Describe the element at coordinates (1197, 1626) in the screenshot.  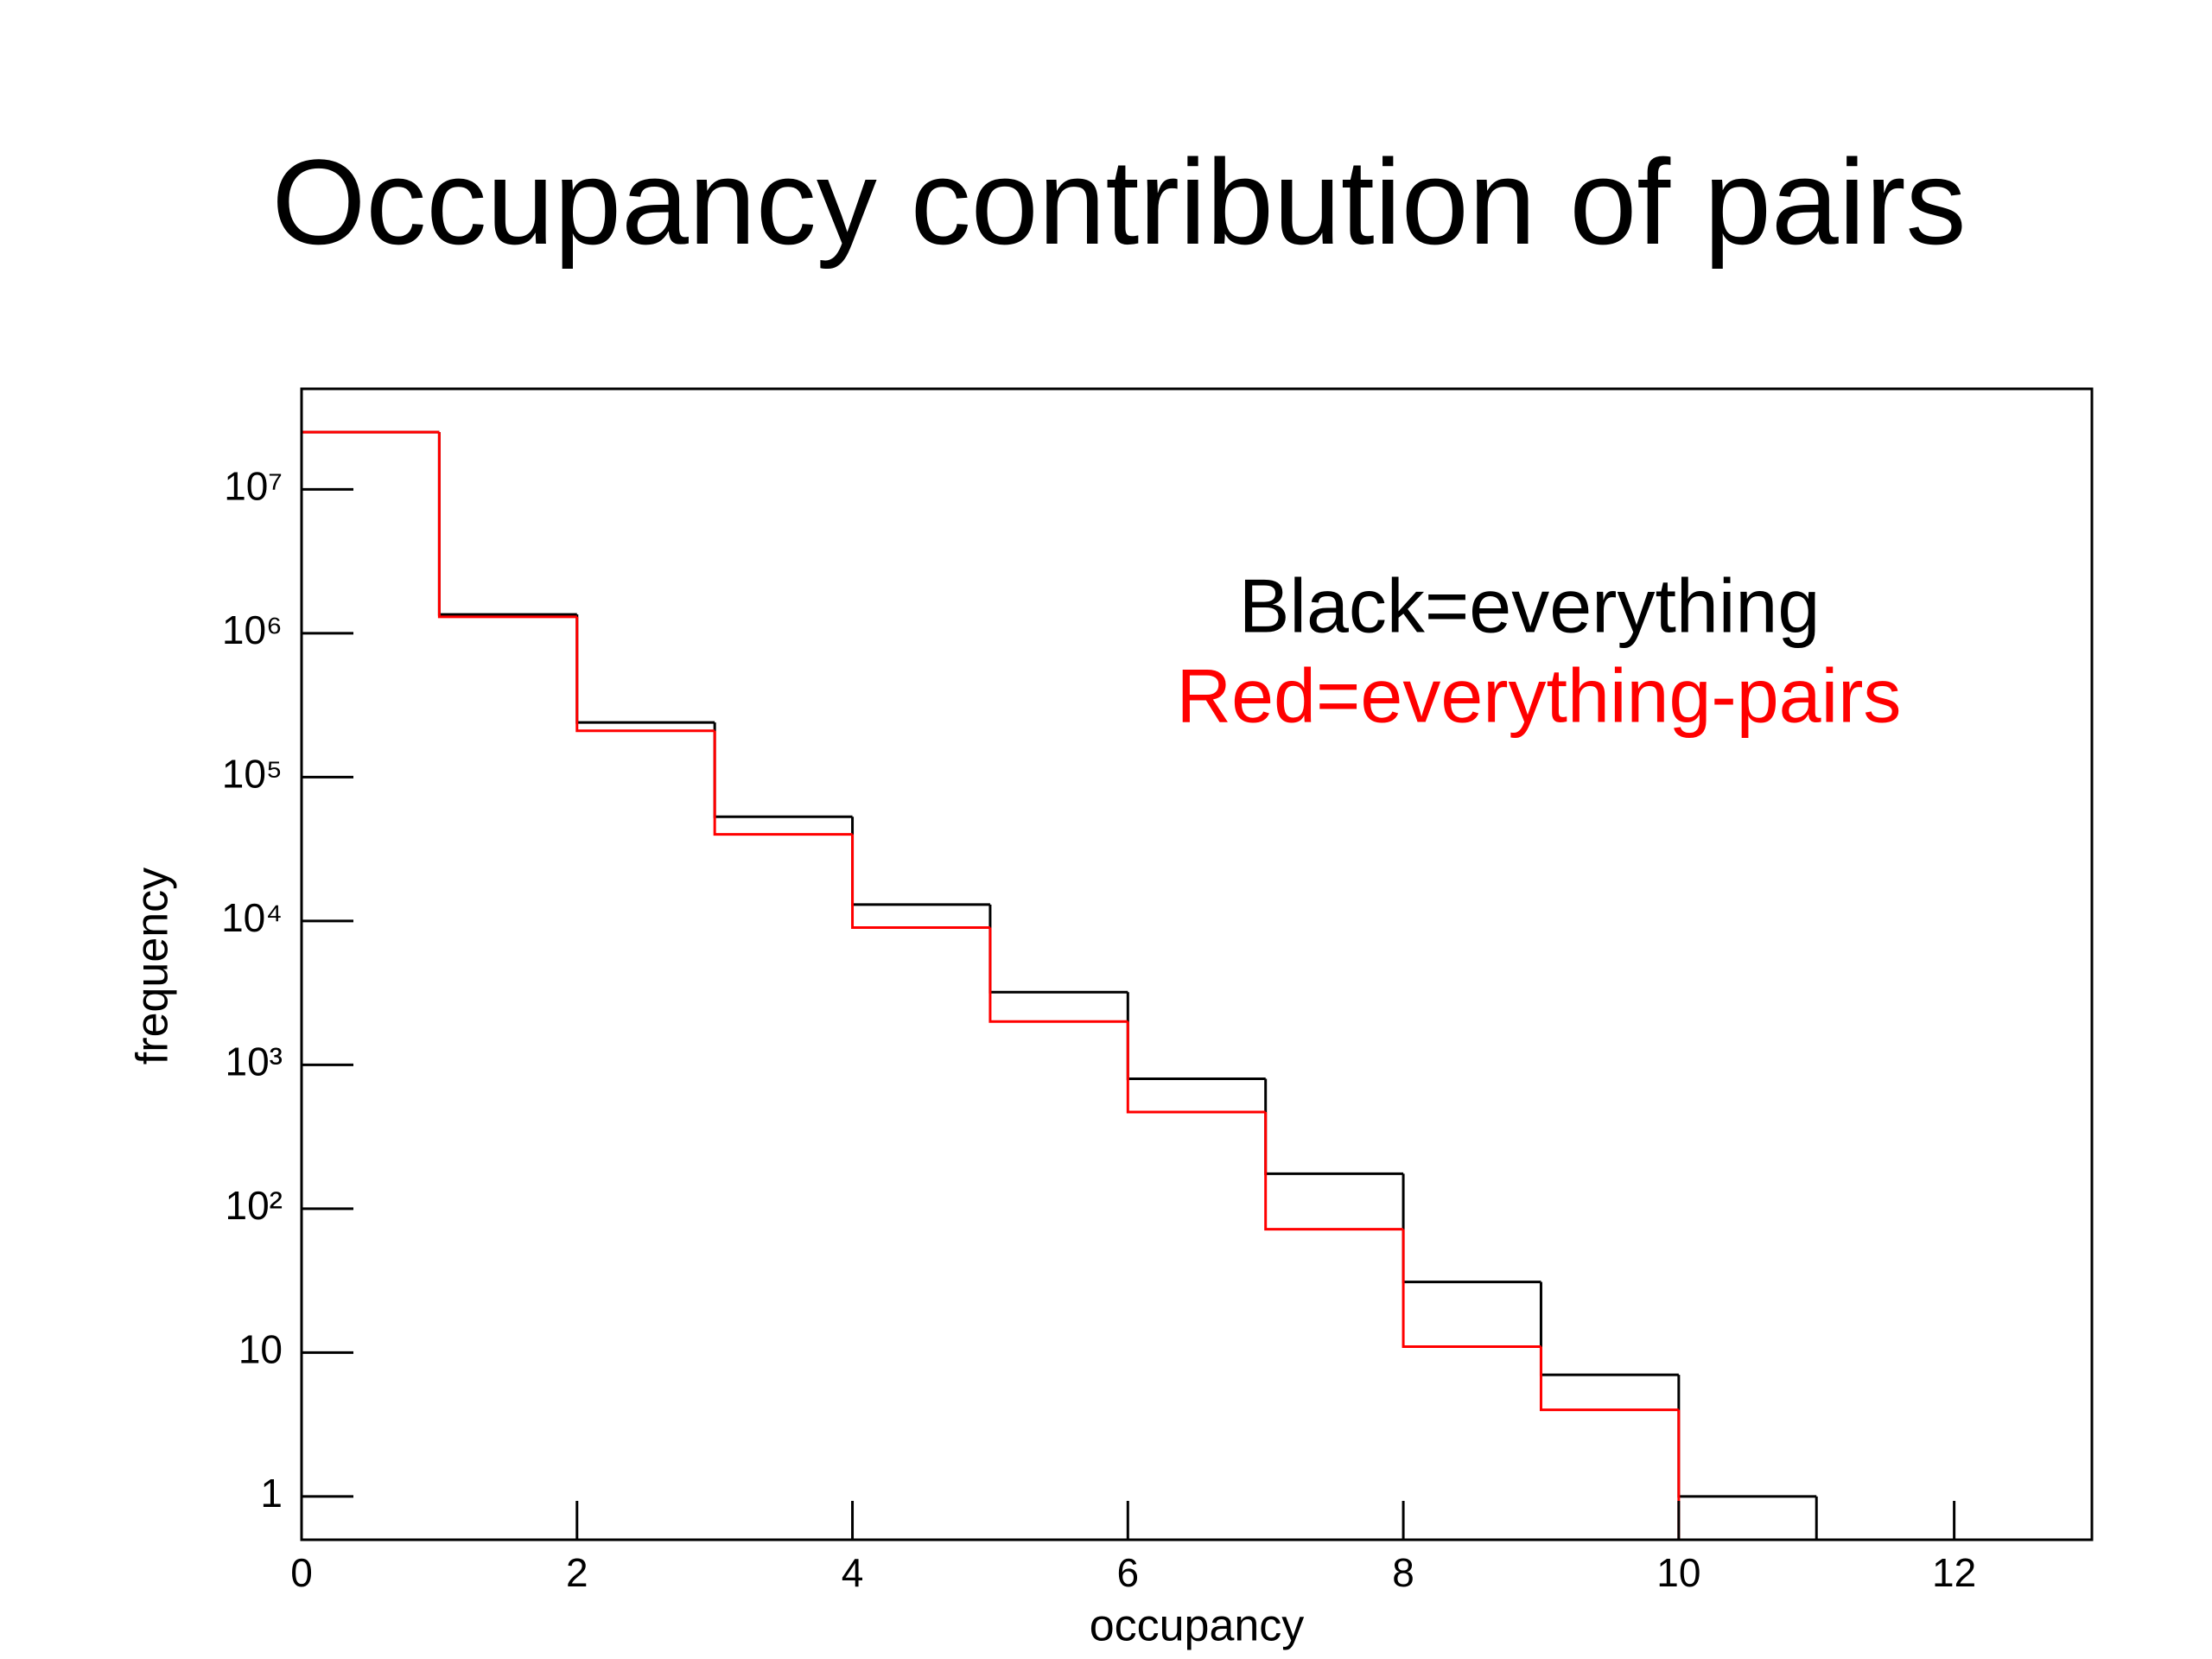
I see `x-axis-label: occupancy` at that location.